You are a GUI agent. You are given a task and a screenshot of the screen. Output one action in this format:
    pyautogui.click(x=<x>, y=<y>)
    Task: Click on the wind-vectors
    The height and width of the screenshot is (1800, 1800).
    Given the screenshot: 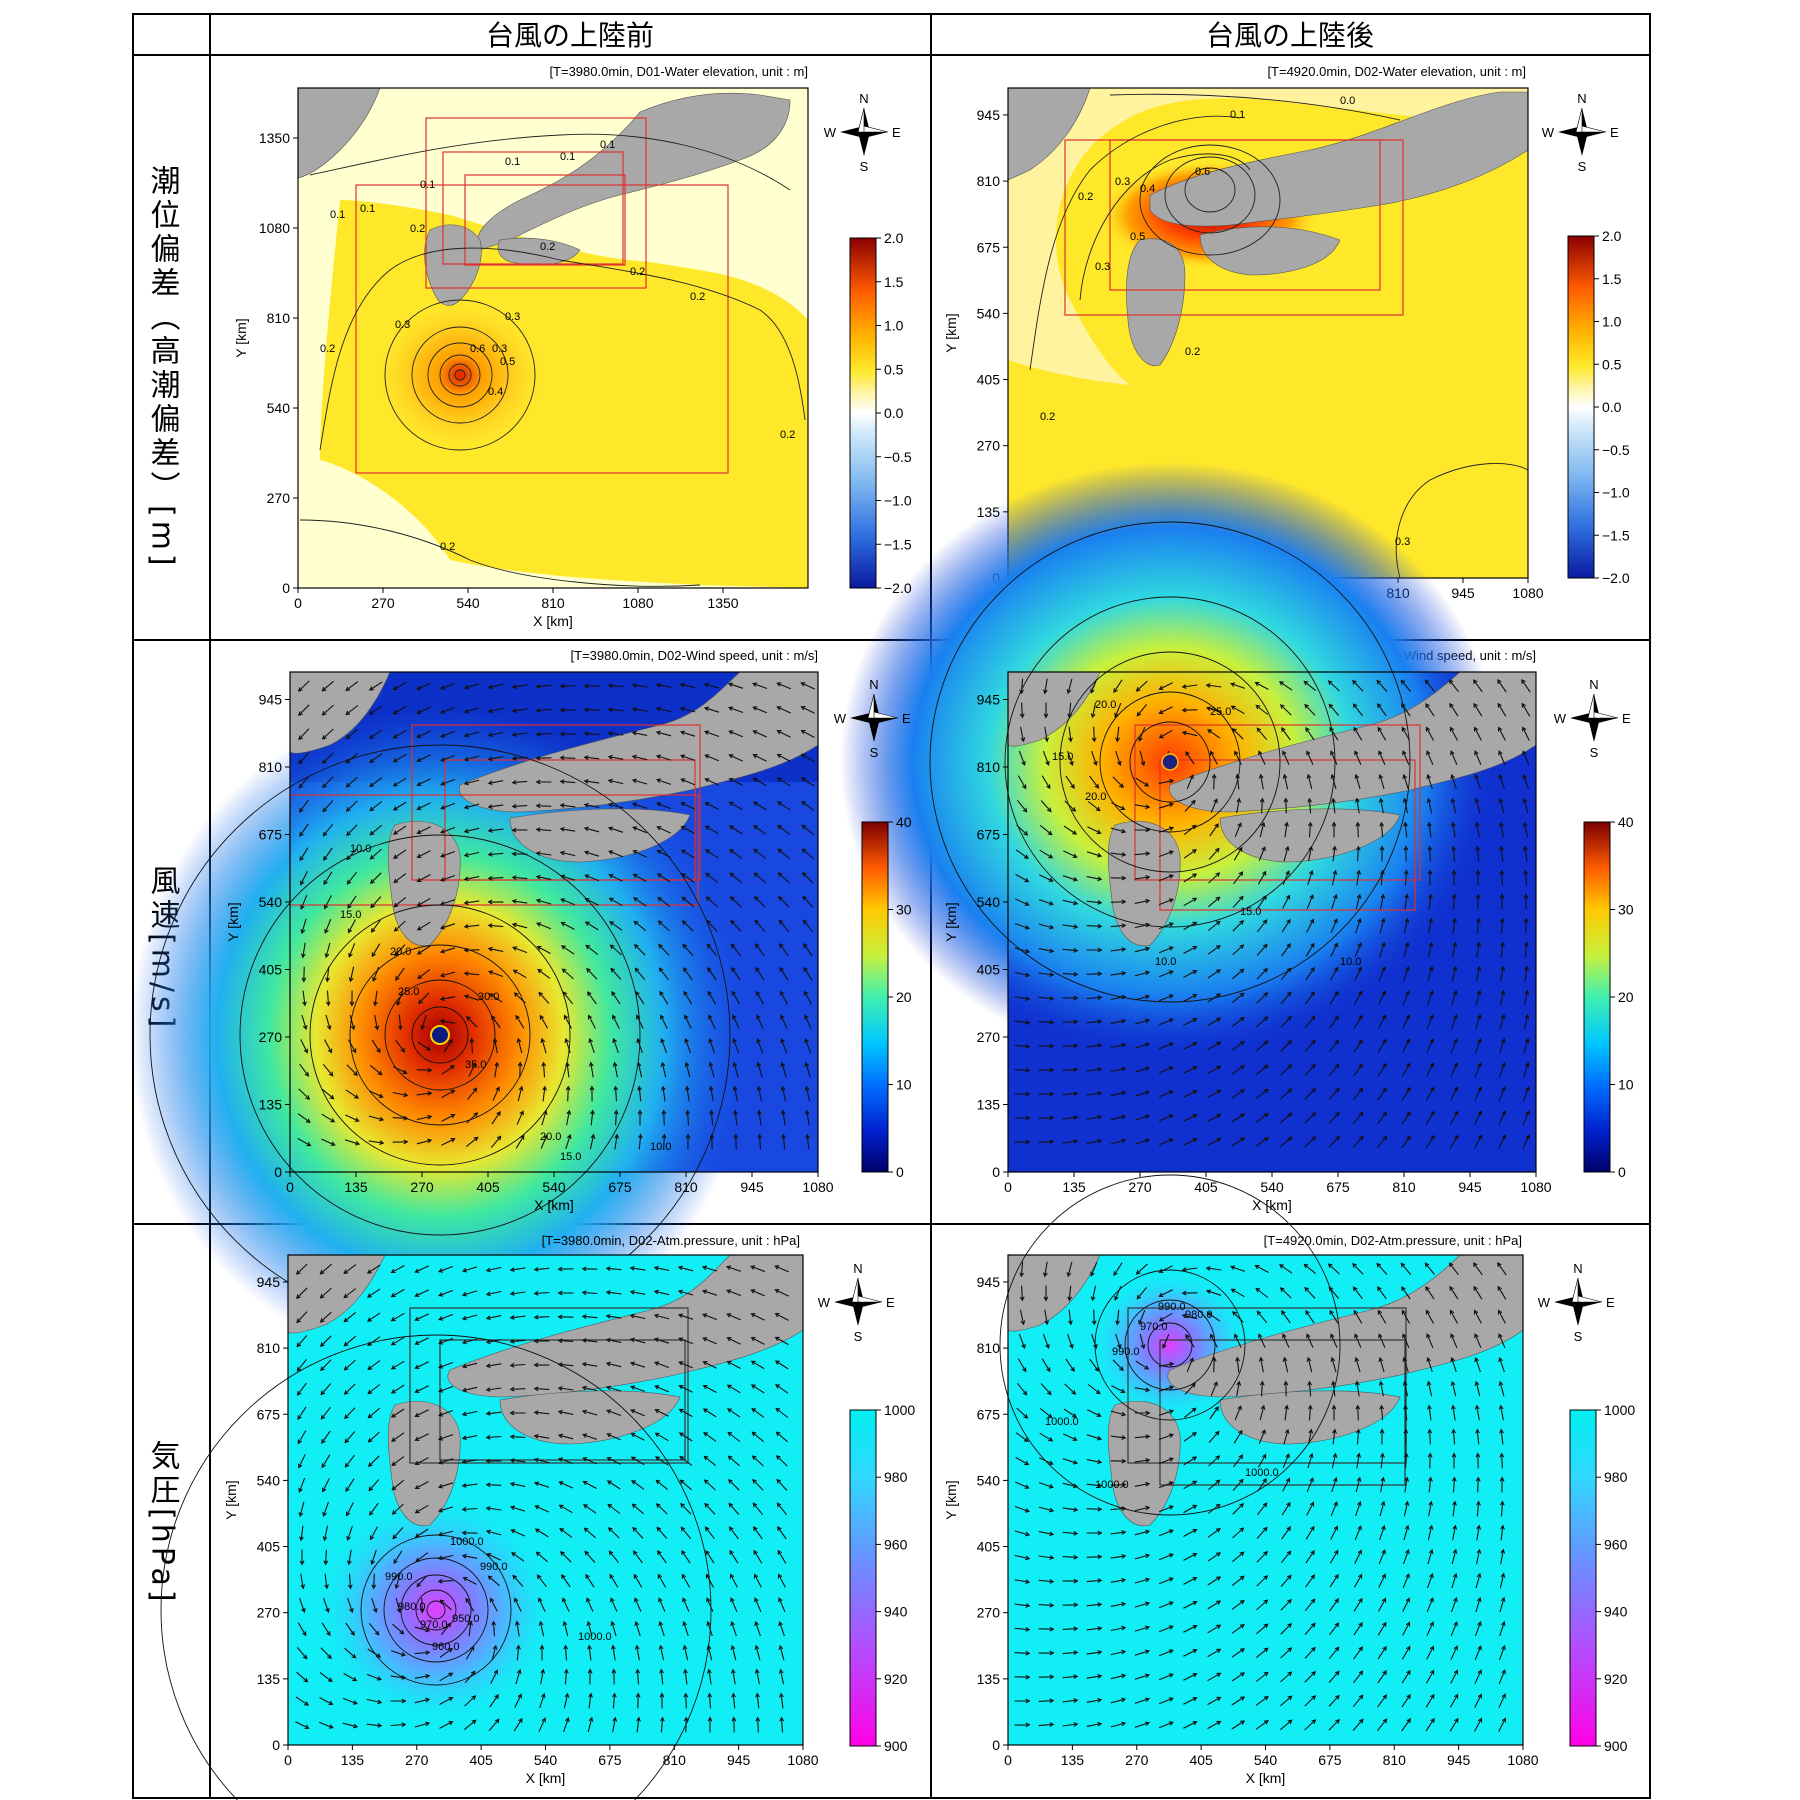 What is the action you would take?
    pyautogui.click(x=556, y=915)
    